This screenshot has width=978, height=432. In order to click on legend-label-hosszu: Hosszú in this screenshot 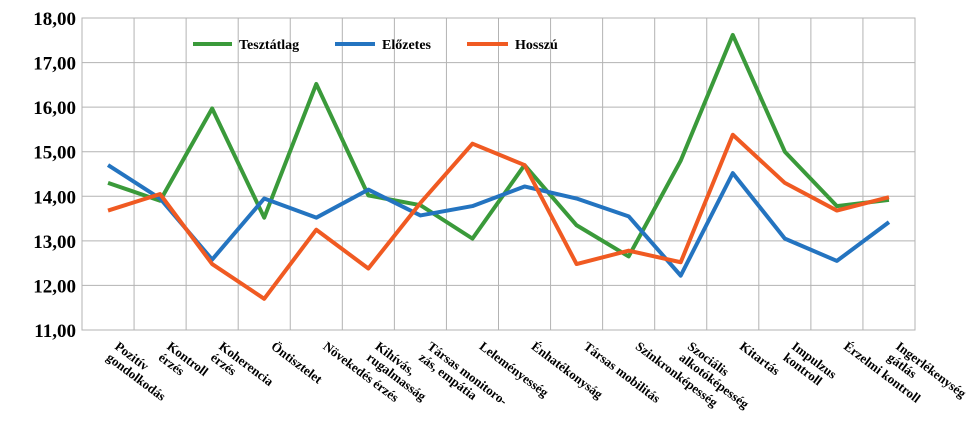, I will do `click(536, 45)`.